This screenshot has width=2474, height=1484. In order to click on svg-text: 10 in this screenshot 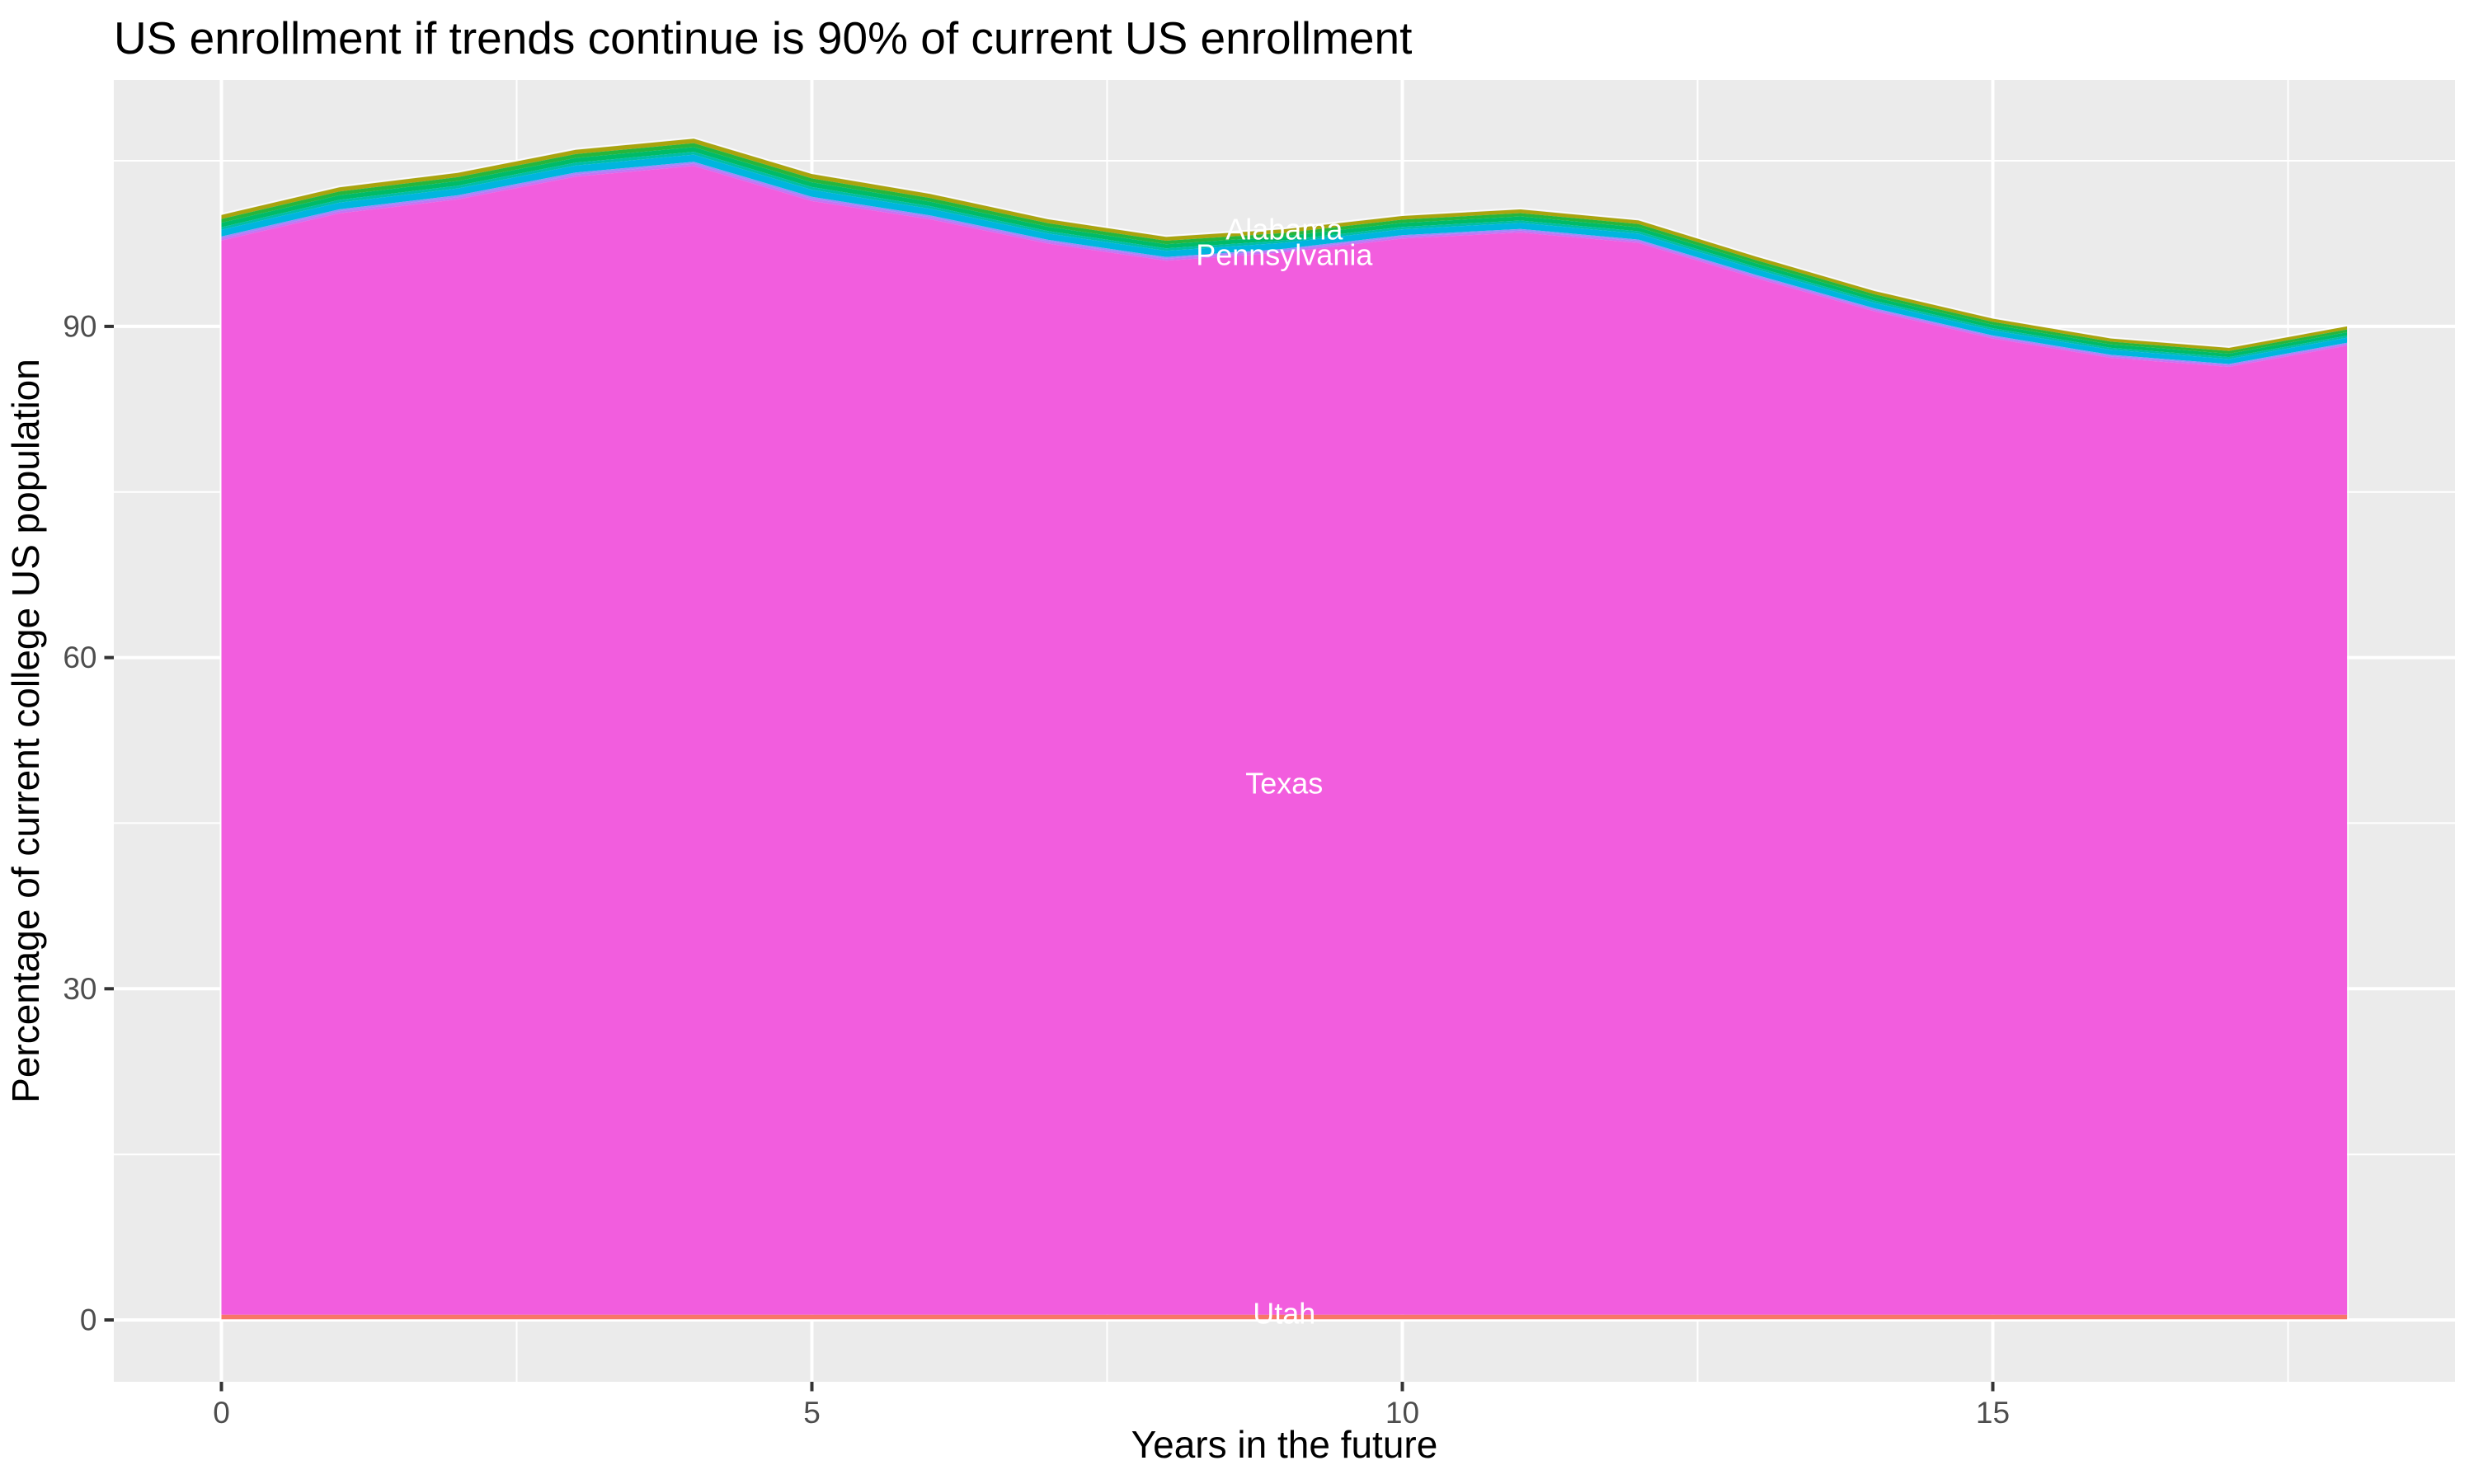, I will do `click(1402, 1413)`.